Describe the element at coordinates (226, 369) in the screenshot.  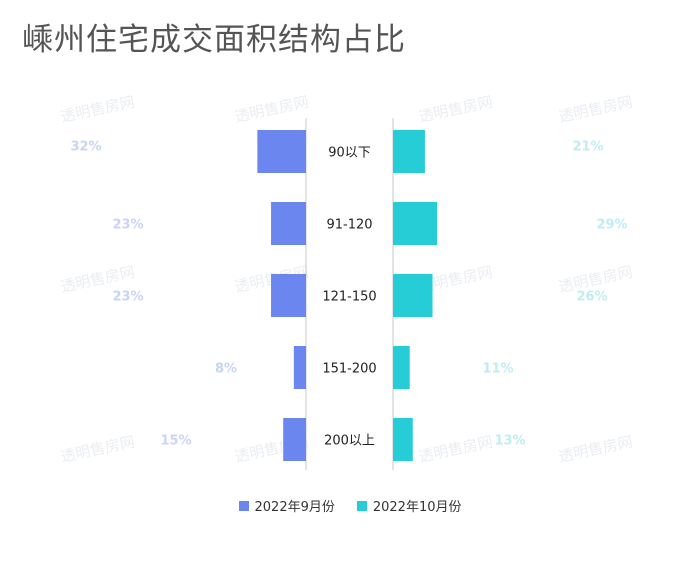
I see `value-label-sep-3: 8%` at that location.